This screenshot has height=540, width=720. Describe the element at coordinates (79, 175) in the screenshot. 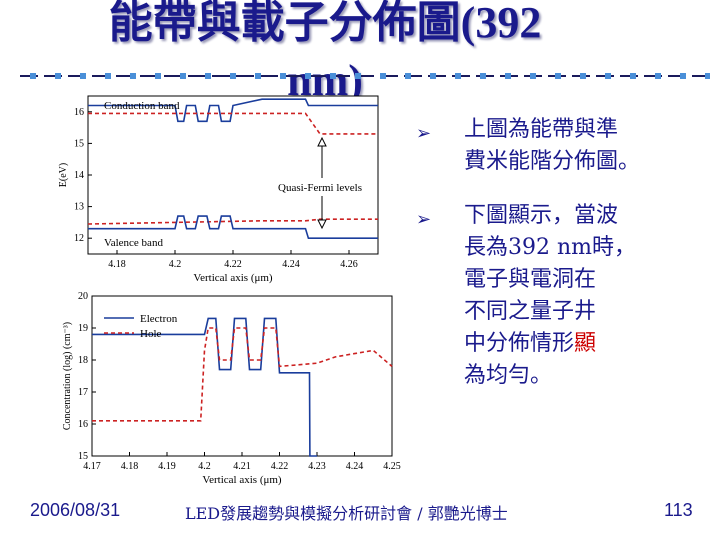

I see `y-tick-label: 14` at that location.